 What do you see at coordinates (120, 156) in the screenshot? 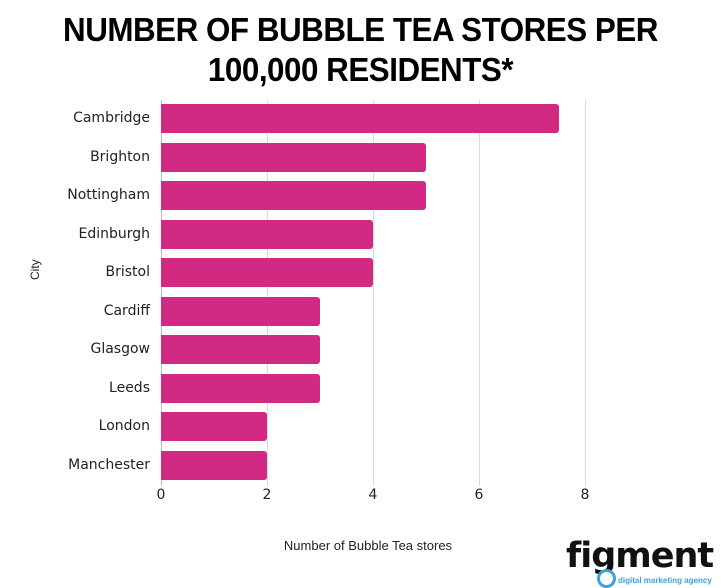
I see `y-tick-label: Brighton` at bounding box center [120, 156].